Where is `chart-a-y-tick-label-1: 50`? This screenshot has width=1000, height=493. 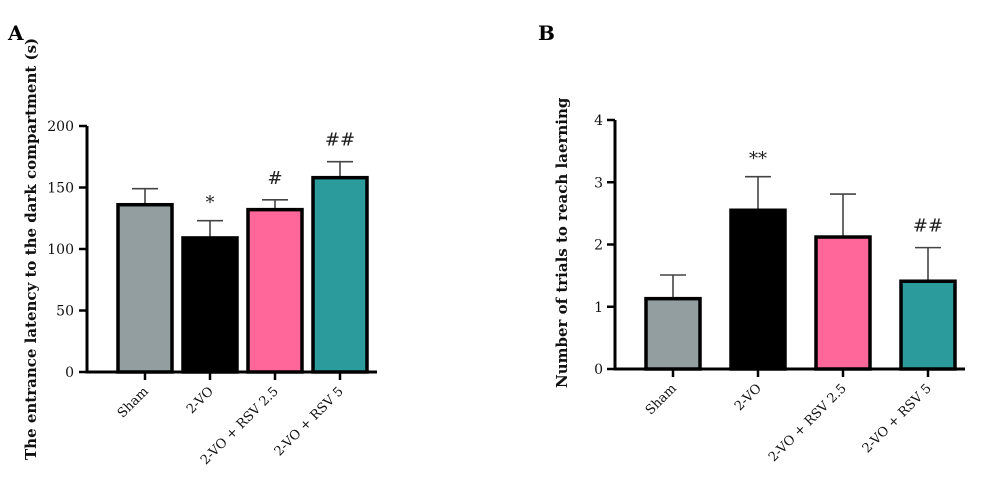 chart-a-y-tick-label-1: 50 is located at coordinates (65, 312).